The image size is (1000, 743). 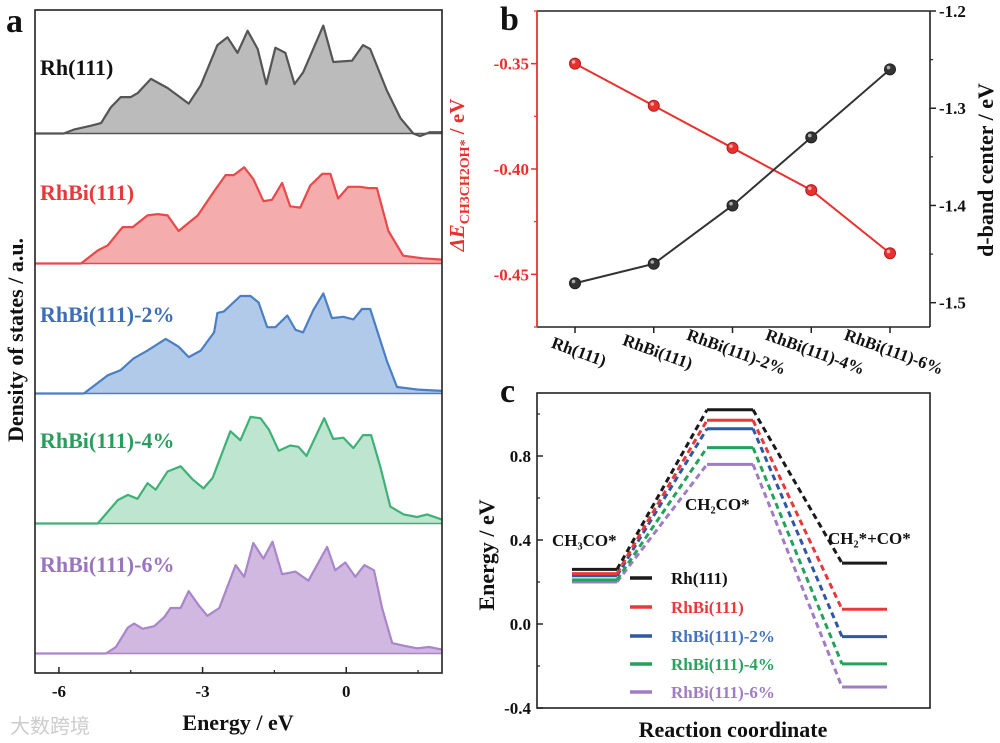 What do you see at coordinates (107, 314) in the screenshot?
I see `dos-series-label: RhBi(111)-2%` at bounding box center [107, 314].